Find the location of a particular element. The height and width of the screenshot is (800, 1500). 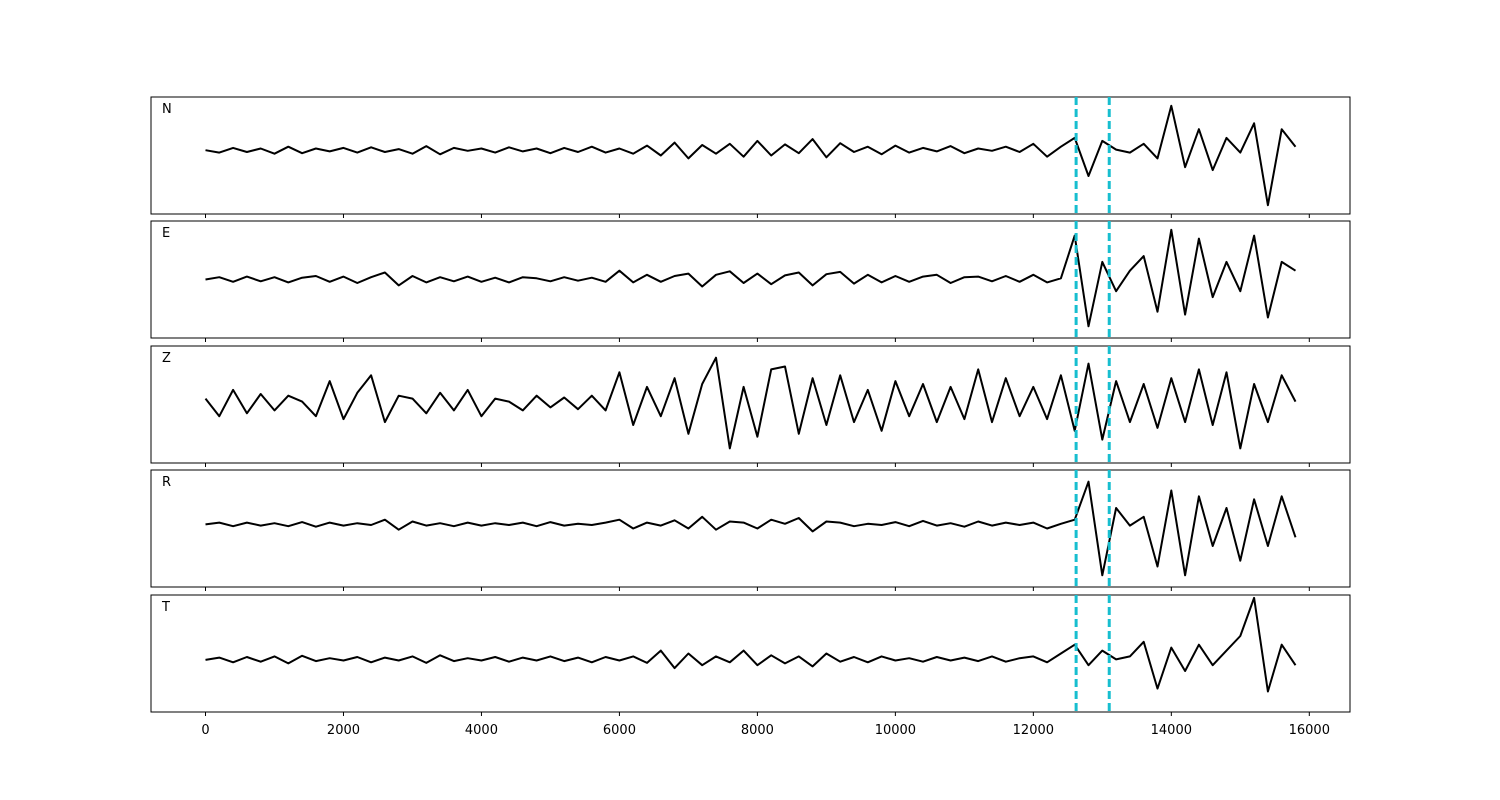

panel-label: R is located at coordinates (166, 482).